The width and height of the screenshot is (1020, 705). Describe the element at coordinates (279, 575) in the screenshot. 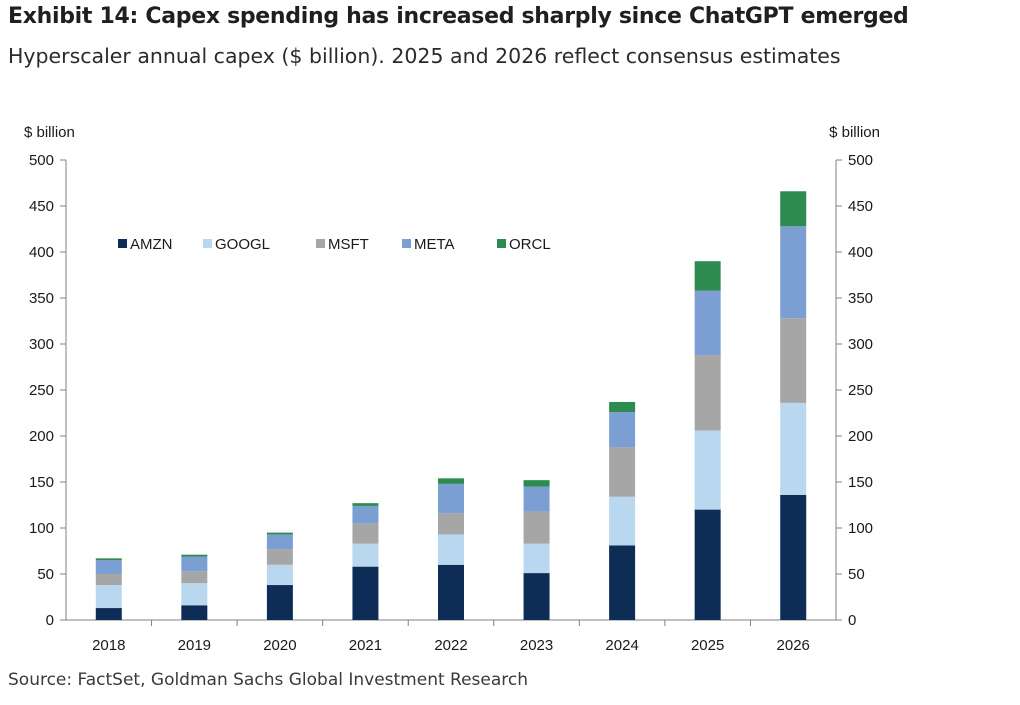

I see `bar-segment-googl-2020` at that location.